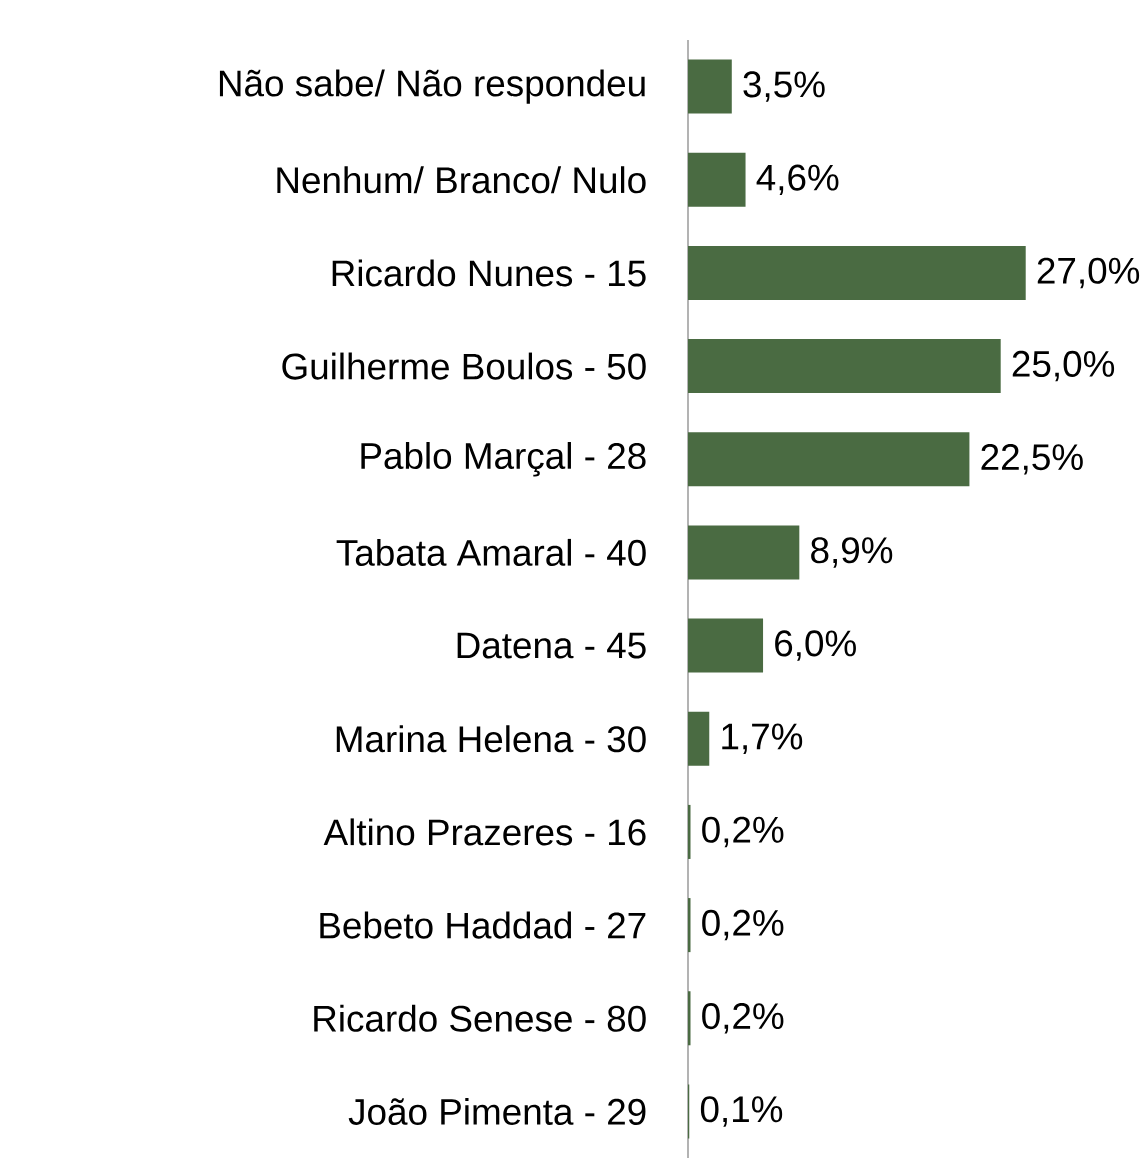  I want to click on y-tick-label: Ricardo Nunes - 15, so click(489, 273).